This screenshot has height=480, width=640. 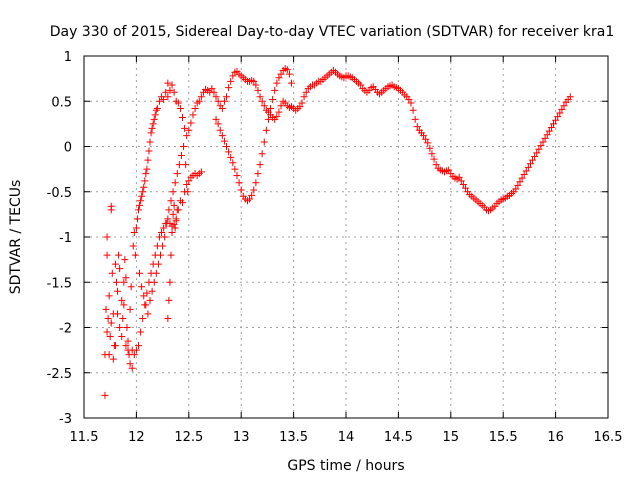 What do you see at coordinates (398, 437) in the screenshot?
I see `x-tick-label: 14.5` at bounding box center [398, 437].